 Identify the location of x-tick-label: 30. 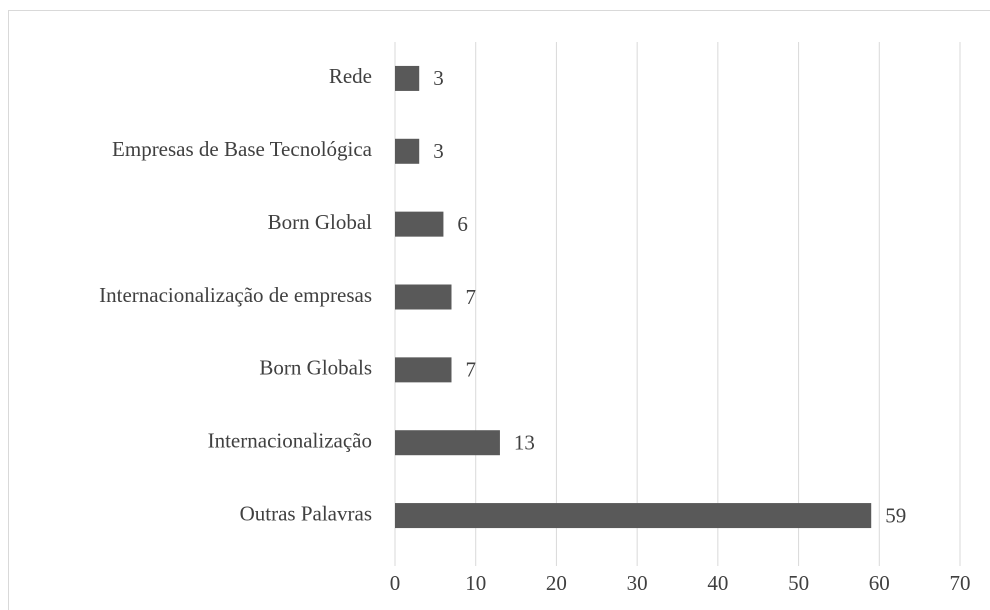
(637, 583).